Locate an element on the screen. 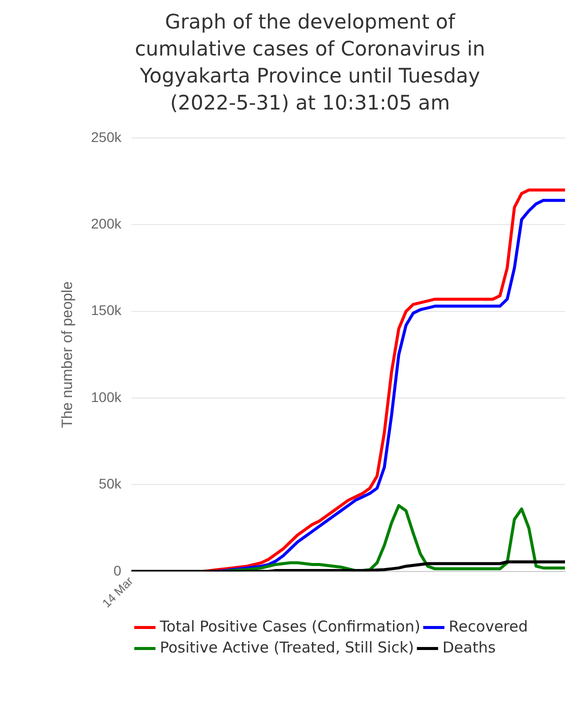 The image size is (587, 706). legend-label: Positive Active (Treated, Still Sick) is located at coordinates (287, 647).